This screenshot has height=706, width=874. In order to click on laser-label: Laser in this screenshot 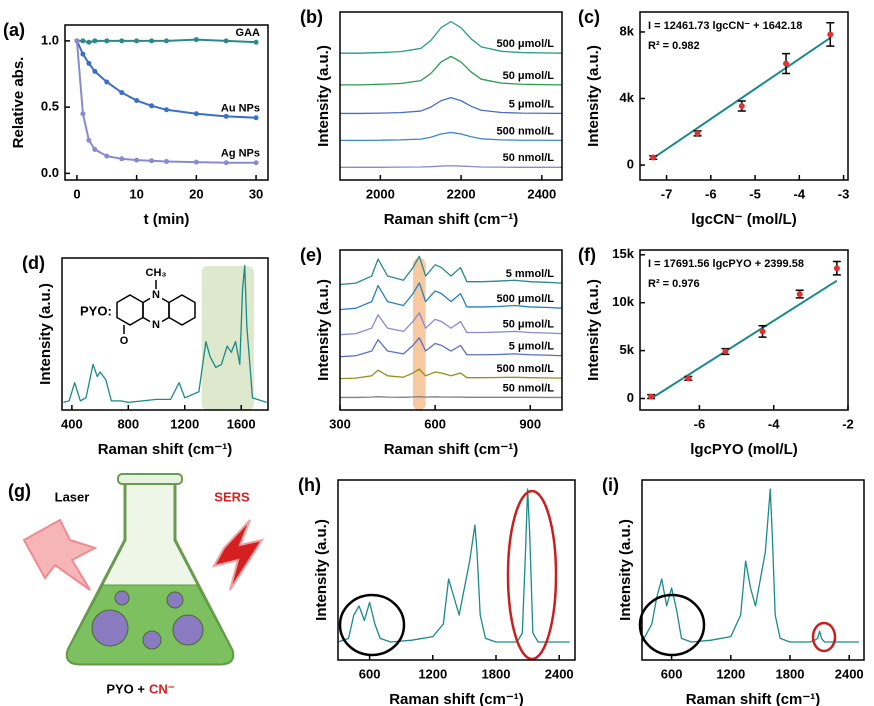, I will do `click(72, 496)`.